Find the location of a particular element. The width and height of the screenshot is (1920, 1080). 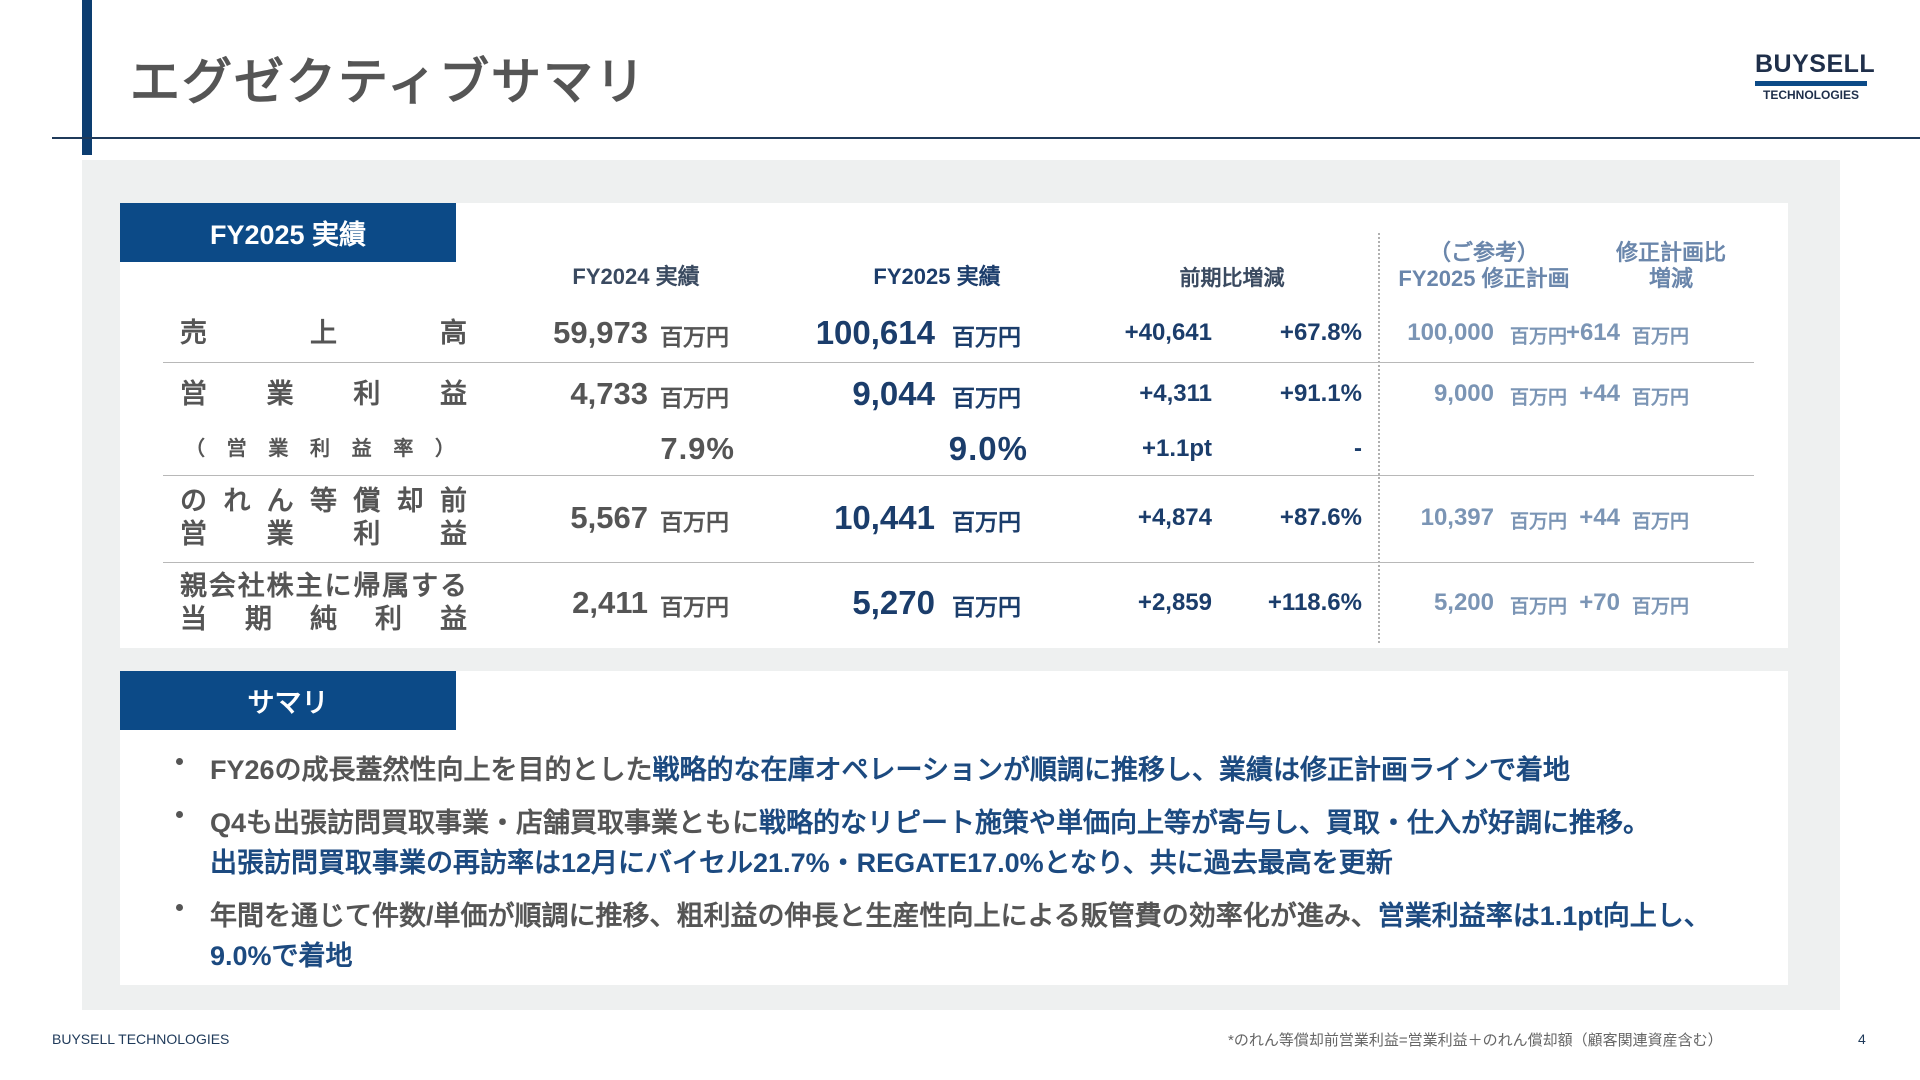

col-header: FY2024 実績 is located at coordinates (636, 276).